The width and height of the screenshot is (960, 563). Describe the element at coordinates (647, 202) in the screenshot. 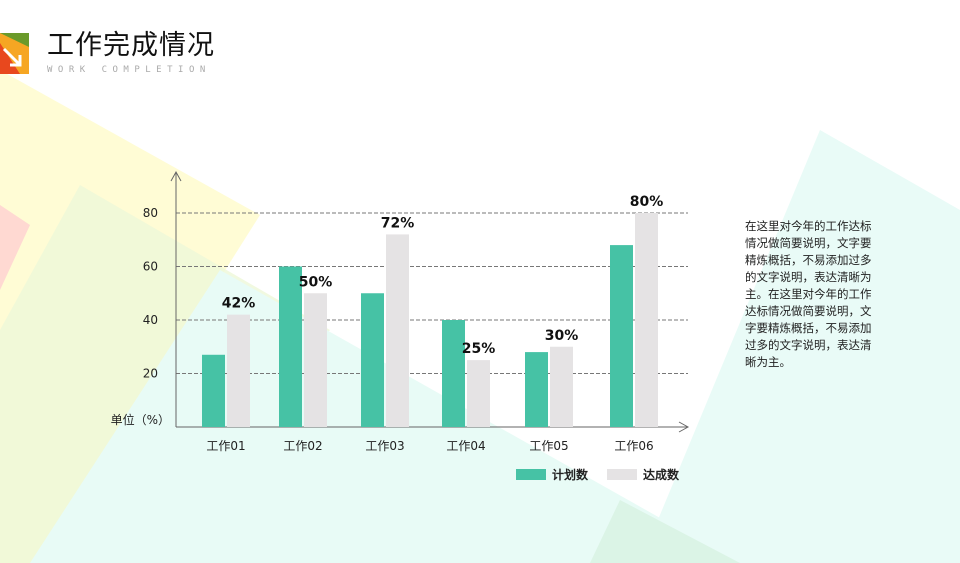

I see `data-label: 80%` at that location.